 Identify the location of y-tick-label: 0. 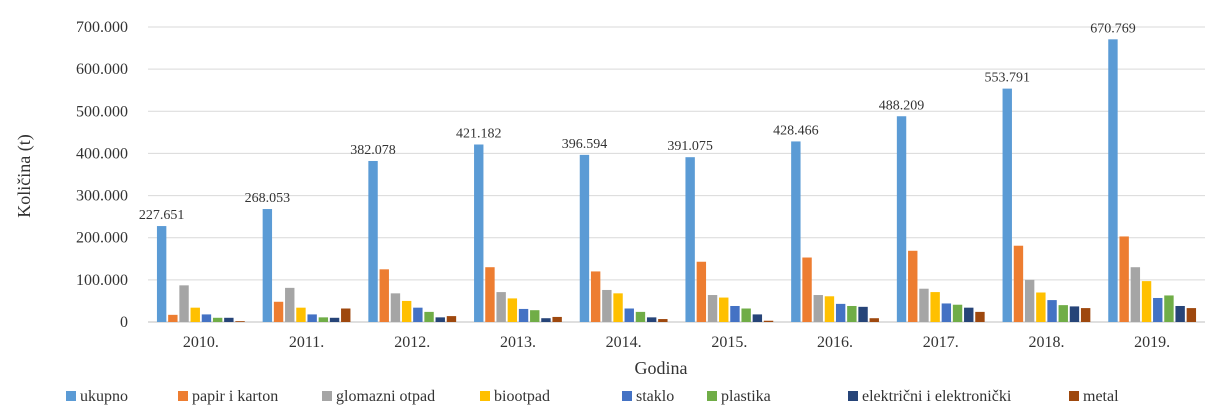
(124, 322).